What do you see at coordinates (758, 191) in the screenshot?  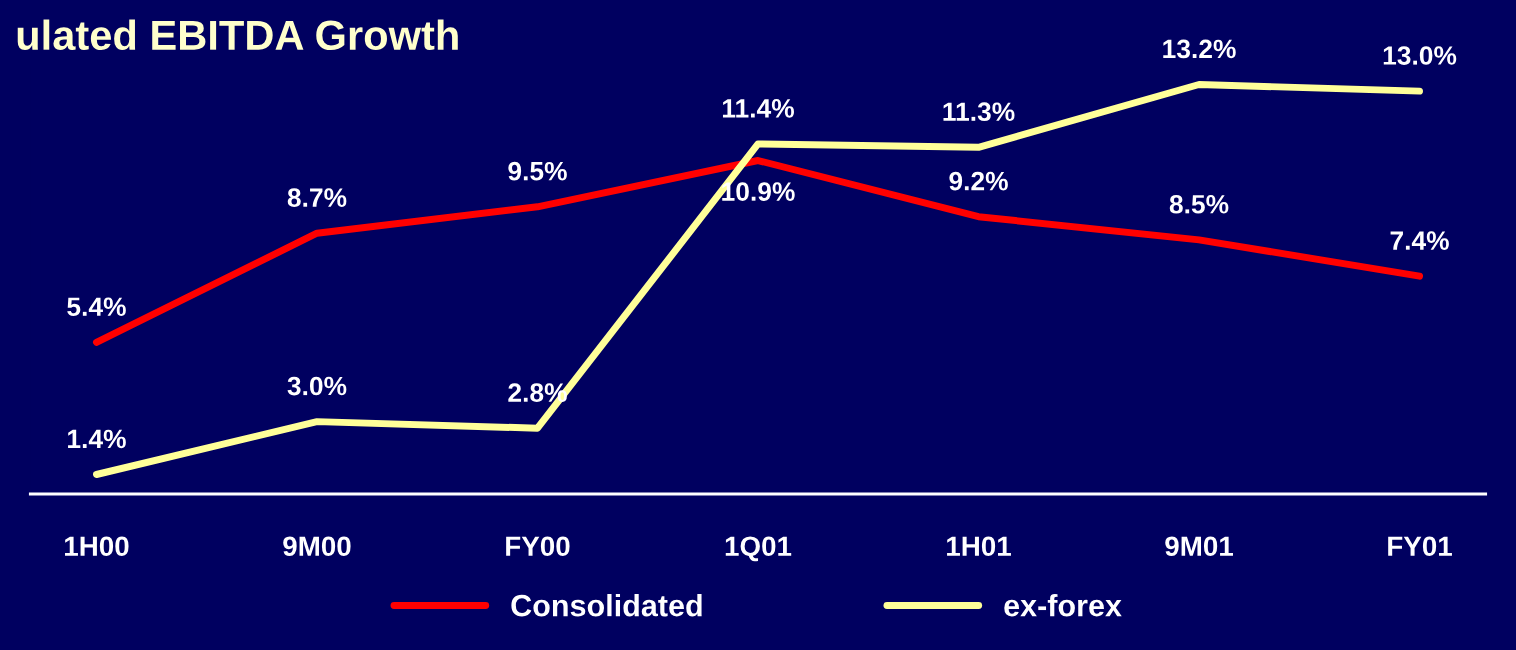 I see `data-label: 10.9%` at bounding box center [758, 191].